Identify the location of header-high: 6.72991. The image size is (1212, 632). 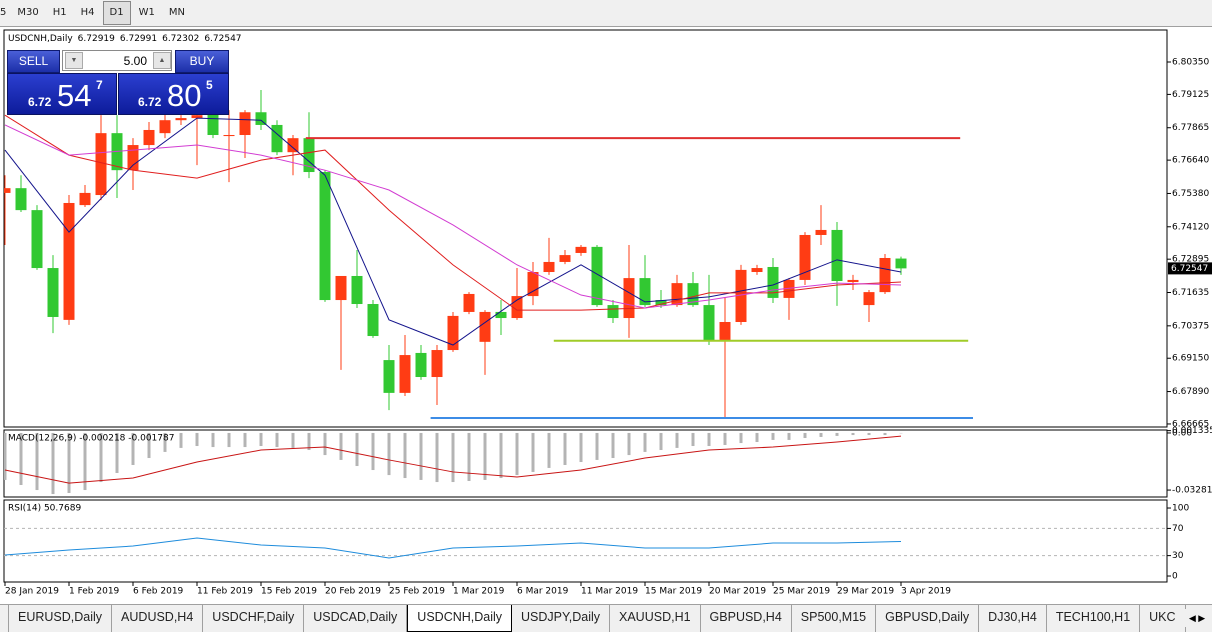
(138, 39).